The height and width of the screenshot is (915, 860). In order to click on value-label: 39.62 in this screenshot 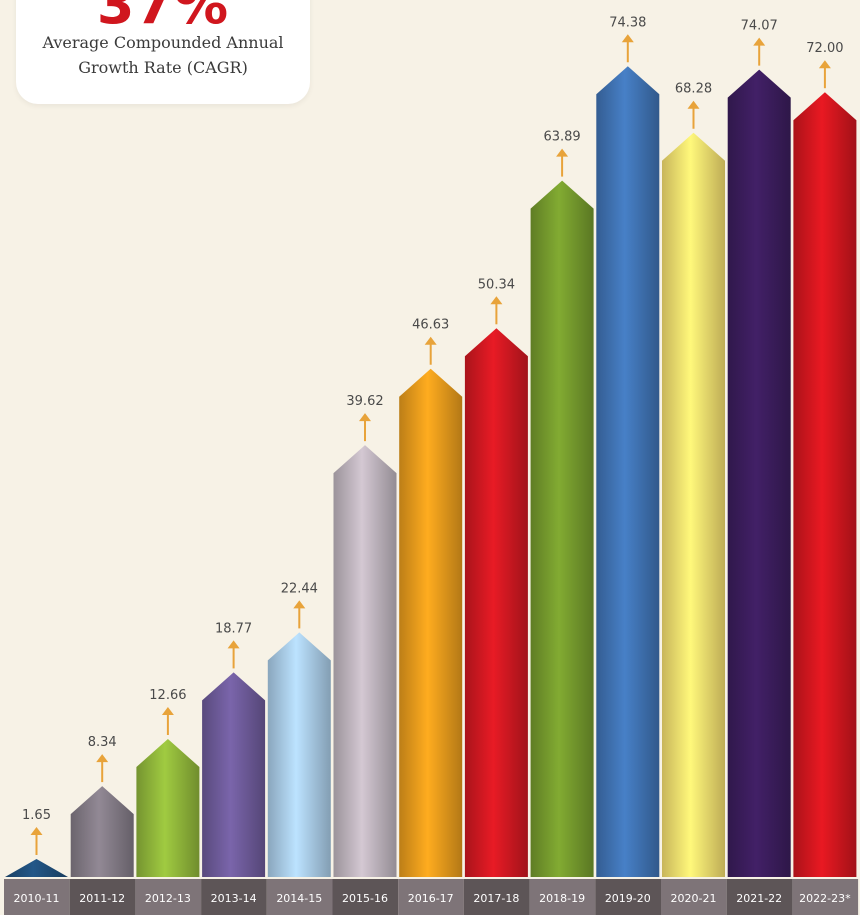, I will do `click(364, 401)`.